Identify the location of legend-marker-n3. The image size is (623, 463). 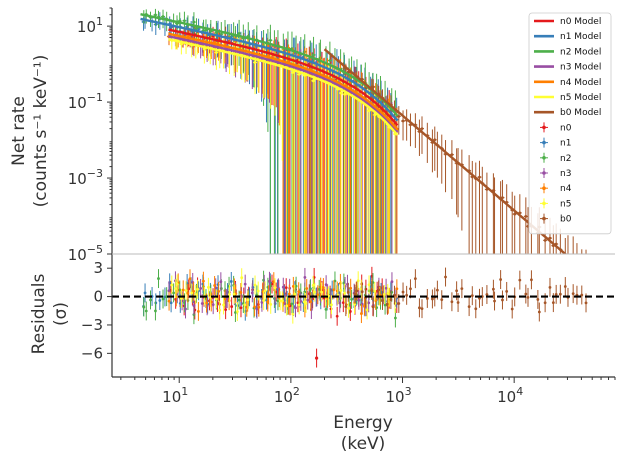
(544, 173).